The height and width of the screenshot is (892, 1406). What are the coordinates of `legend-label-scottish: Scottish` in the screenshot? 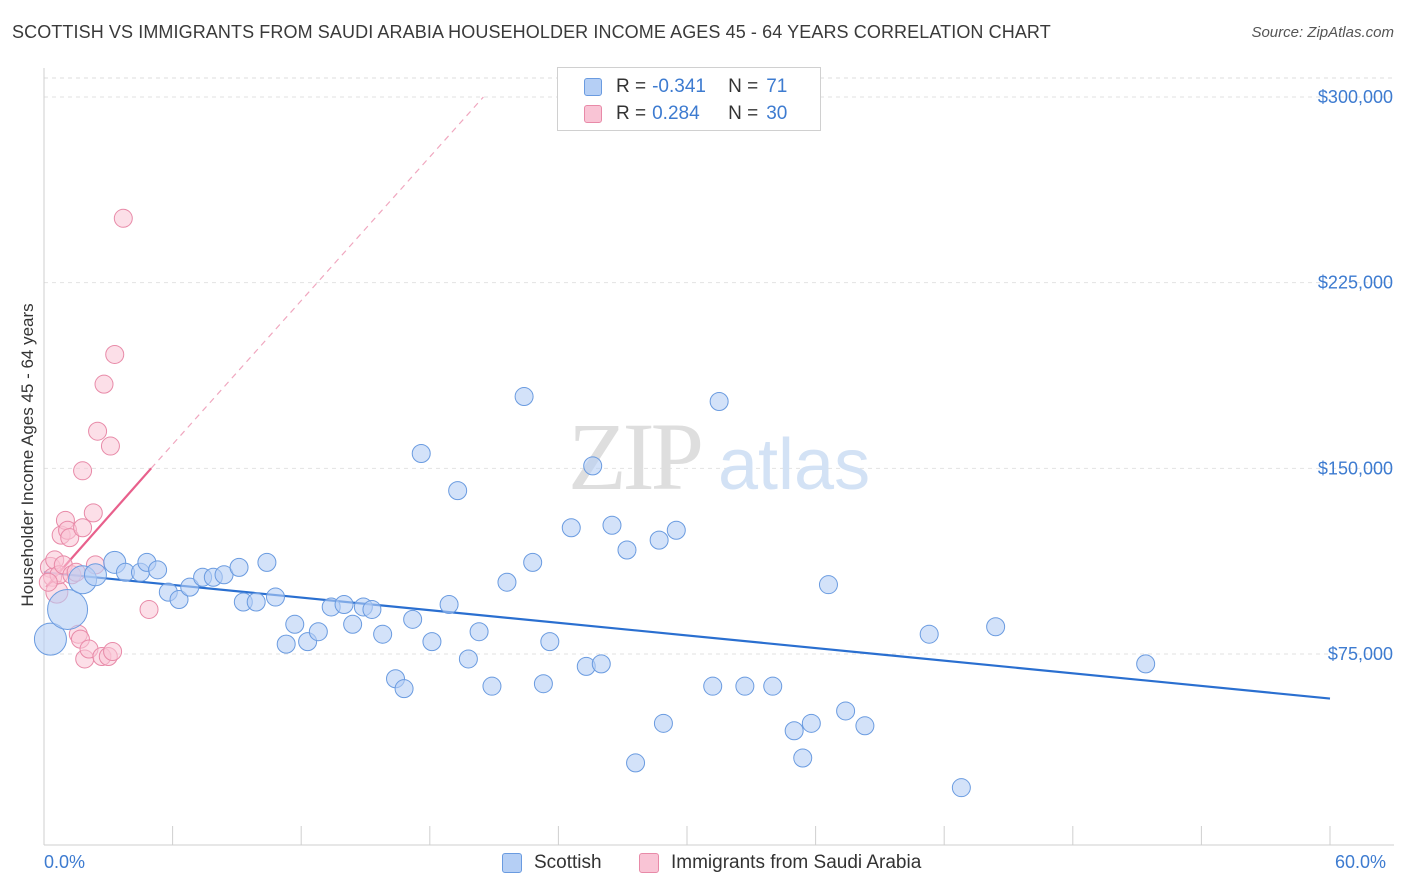 It's located at (568, 862).